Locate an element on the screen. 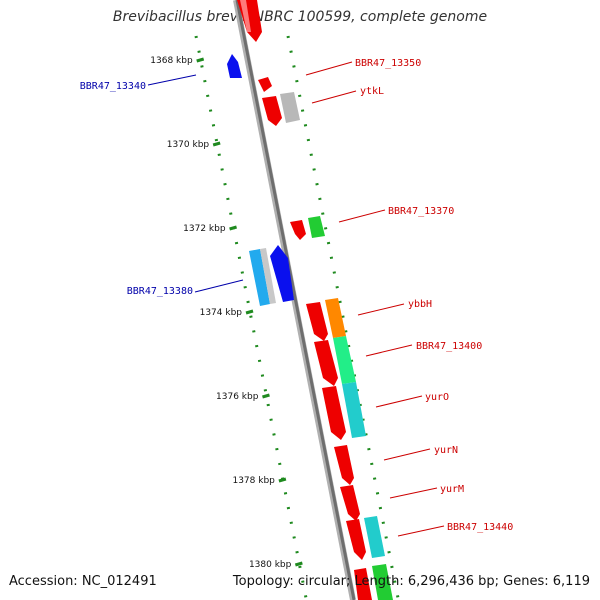 The height and width of the screenshot is (600, 600). tick-label: 1374 kbp is located at coordinates (221, 313).